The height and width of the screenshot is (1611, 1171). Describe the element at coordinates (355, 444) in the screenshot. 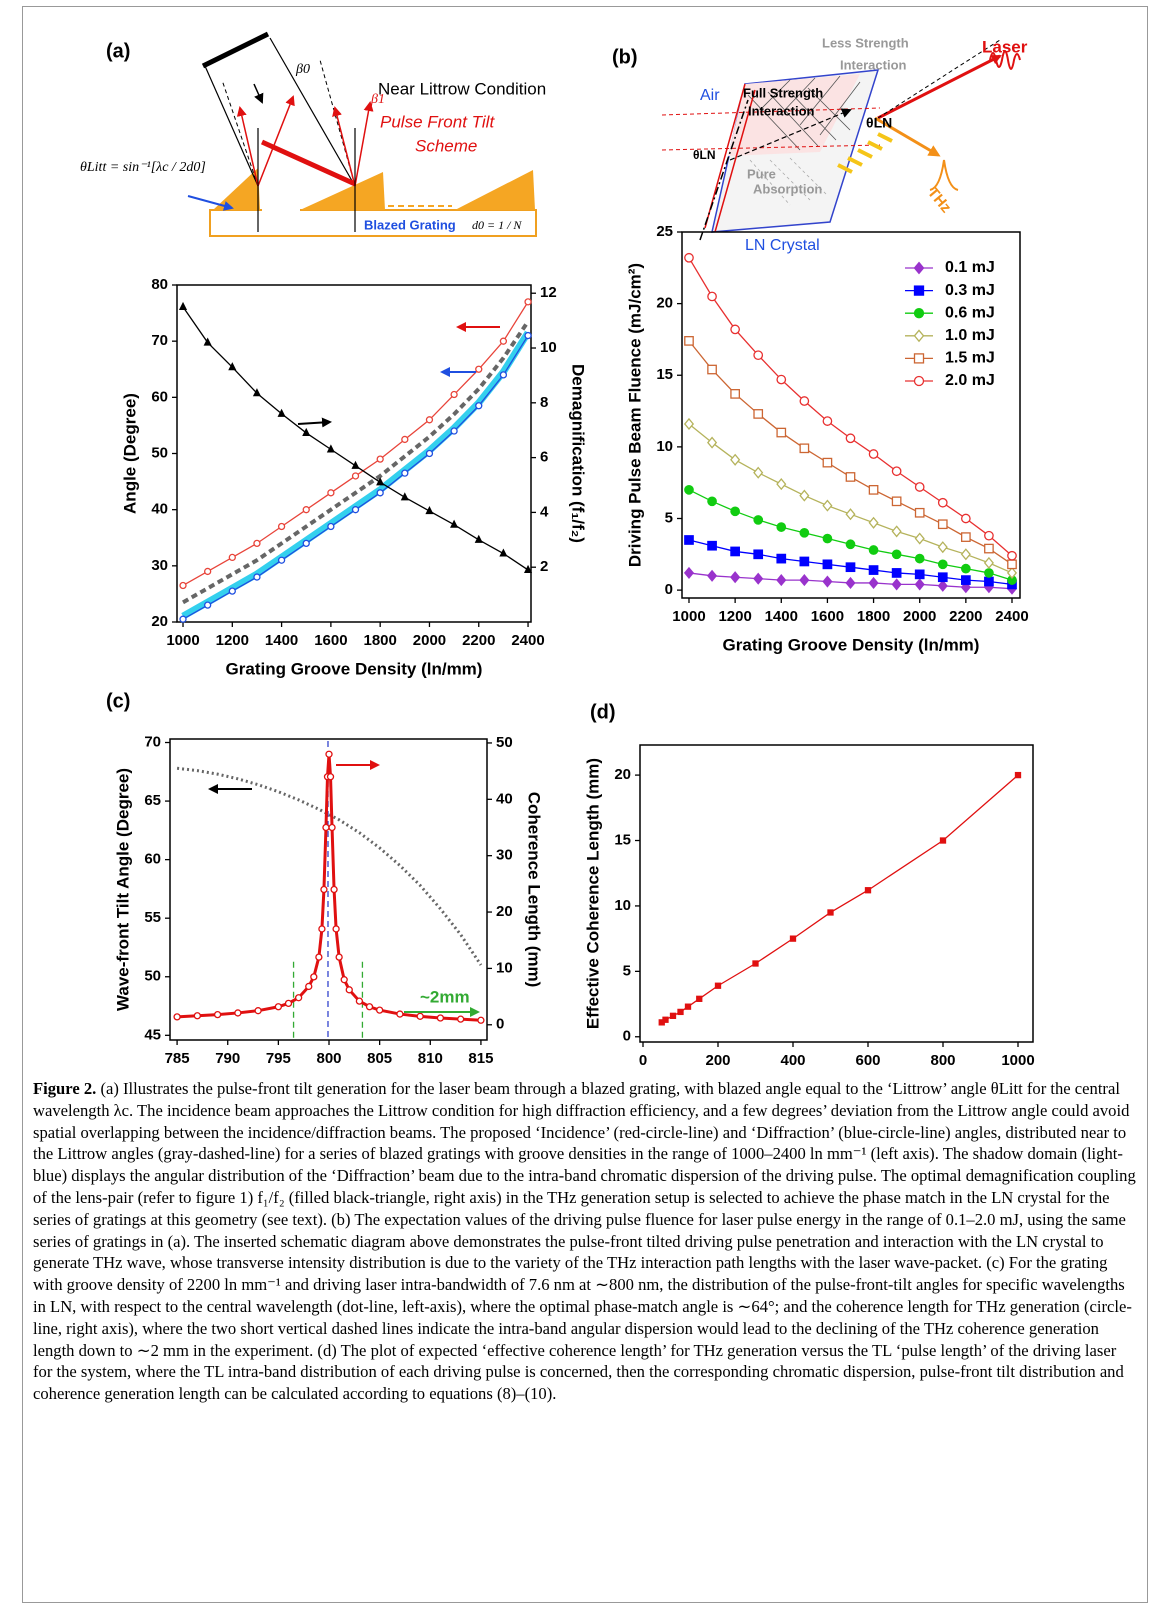

I see `series-line` at that location.